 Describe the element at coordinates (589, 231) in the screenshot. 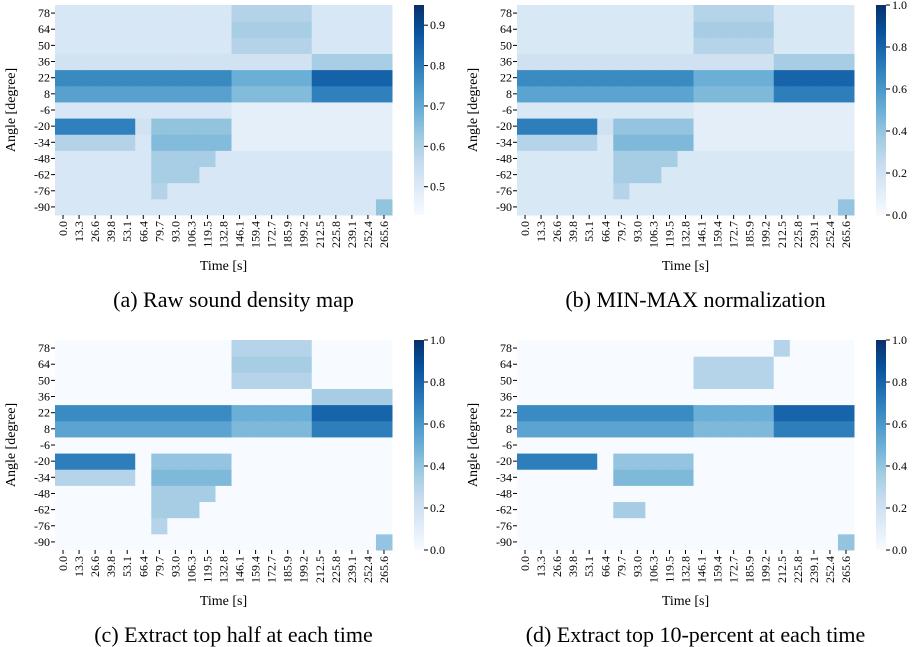

I see `x-tick-label: 53.1` at that location.